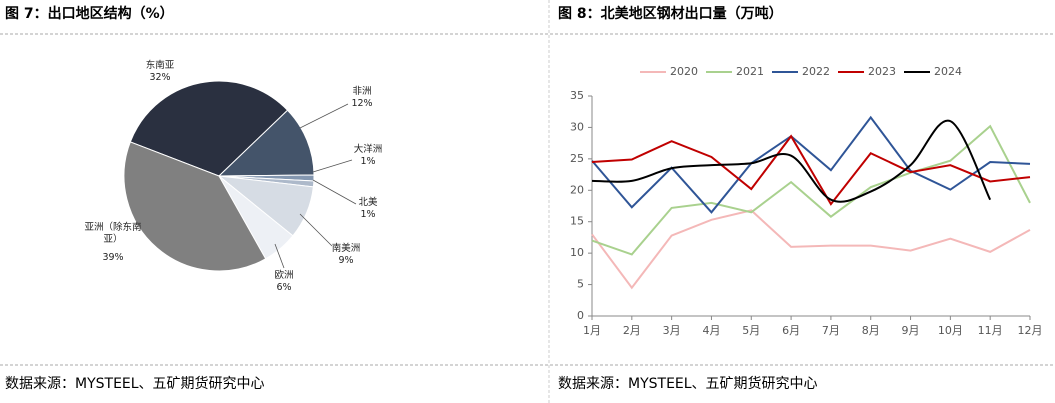 The height and width of the screenshot is (403, 1055). Describe the element at coordinates (950, 330) in the screenshot. I see `x-tick-label: 10月` at that location.